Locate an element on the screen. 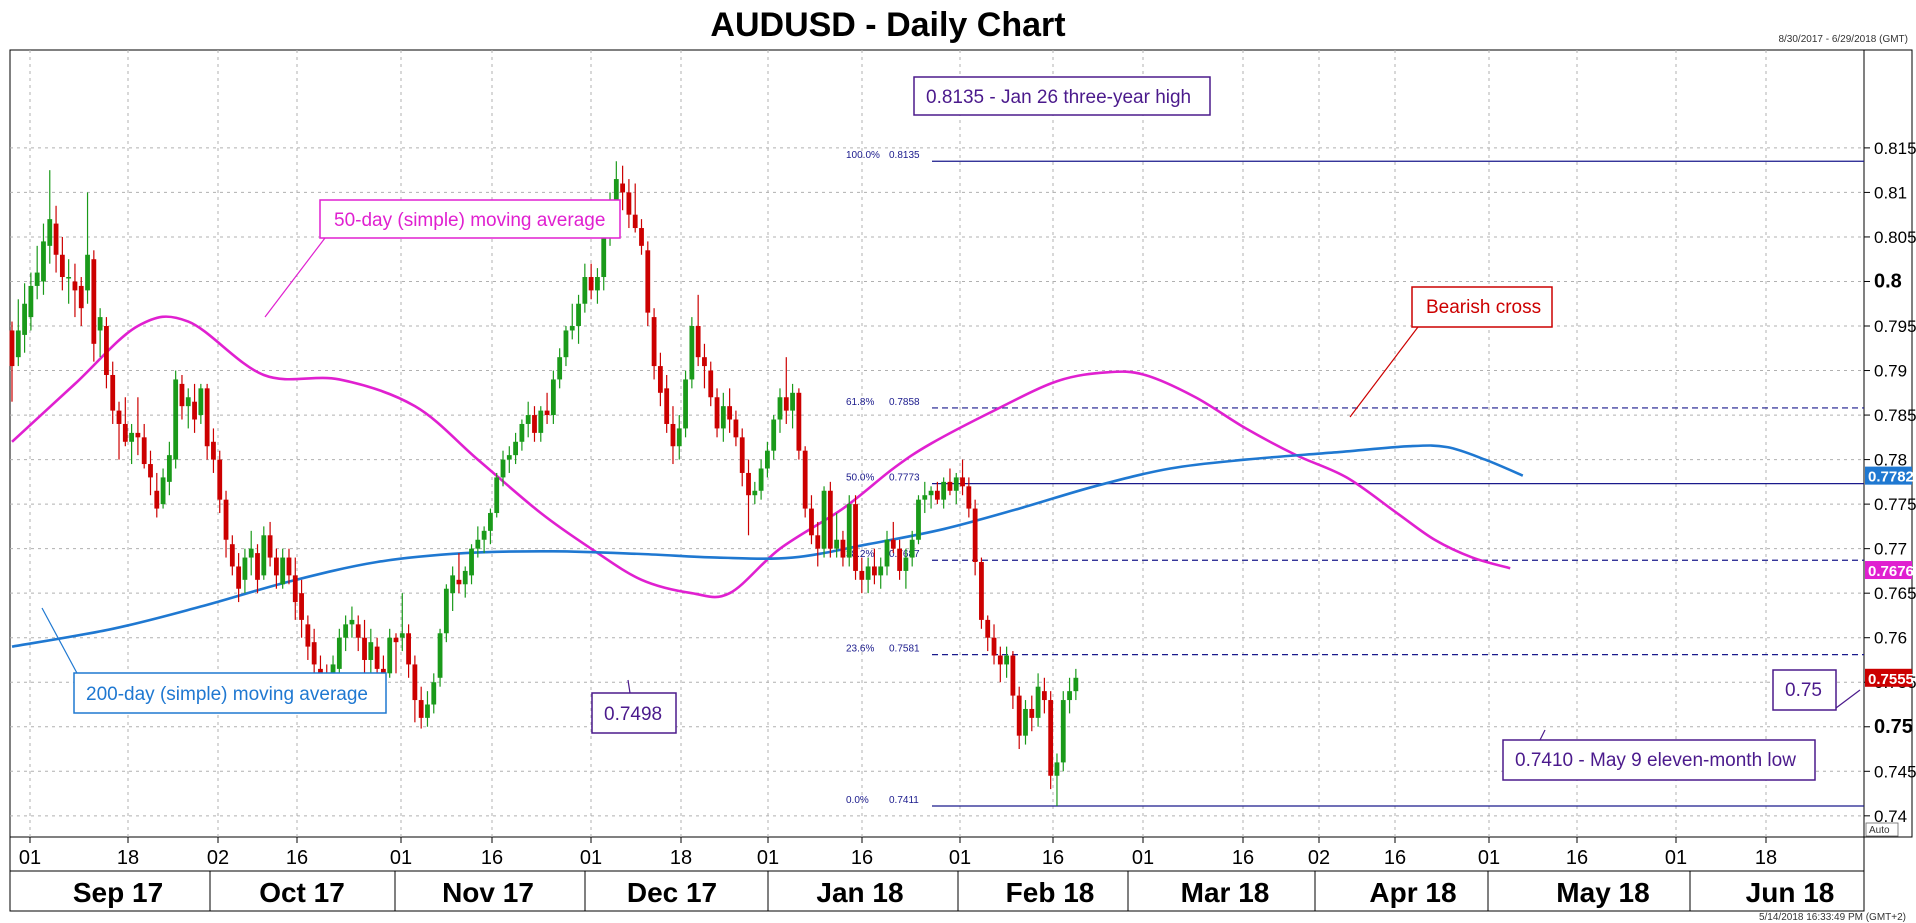 The height and width of the screenshot is (923, 1916). annotation-200day-text: 200-day (simple) moving average is located at coordinates (227, 694).